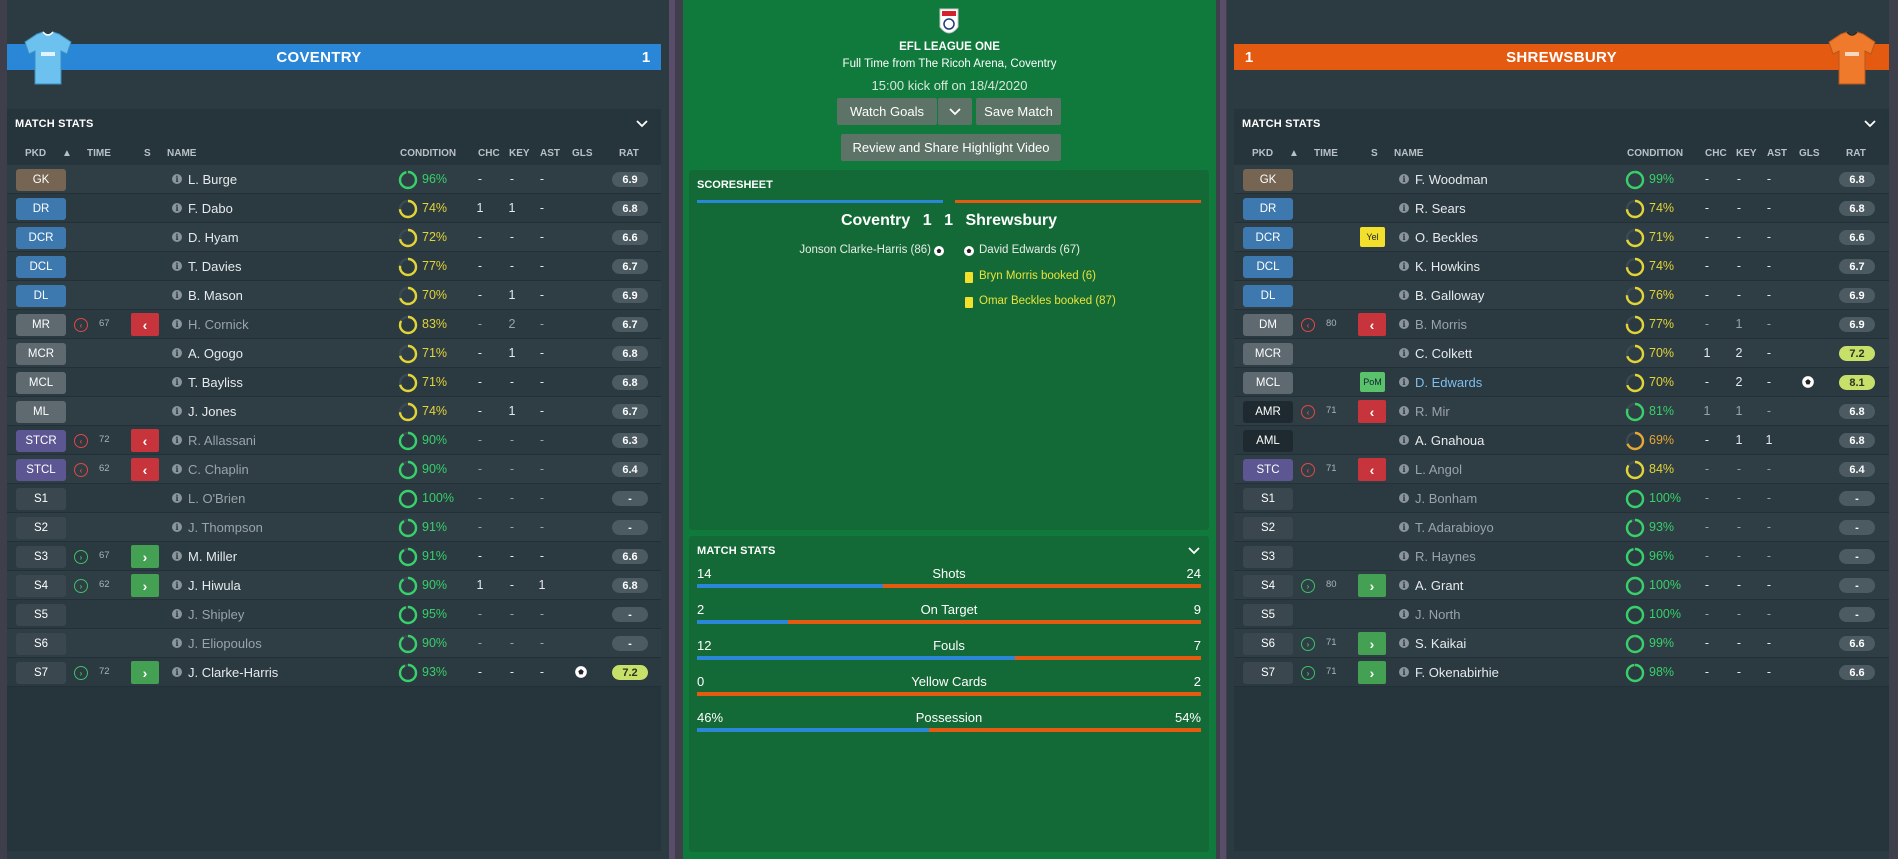 This screenshot has width=1898, height=859. Describe the element at coordinates (1294, 153) in the screenshot. I see `sort-asc-icon: ▲` at that location.